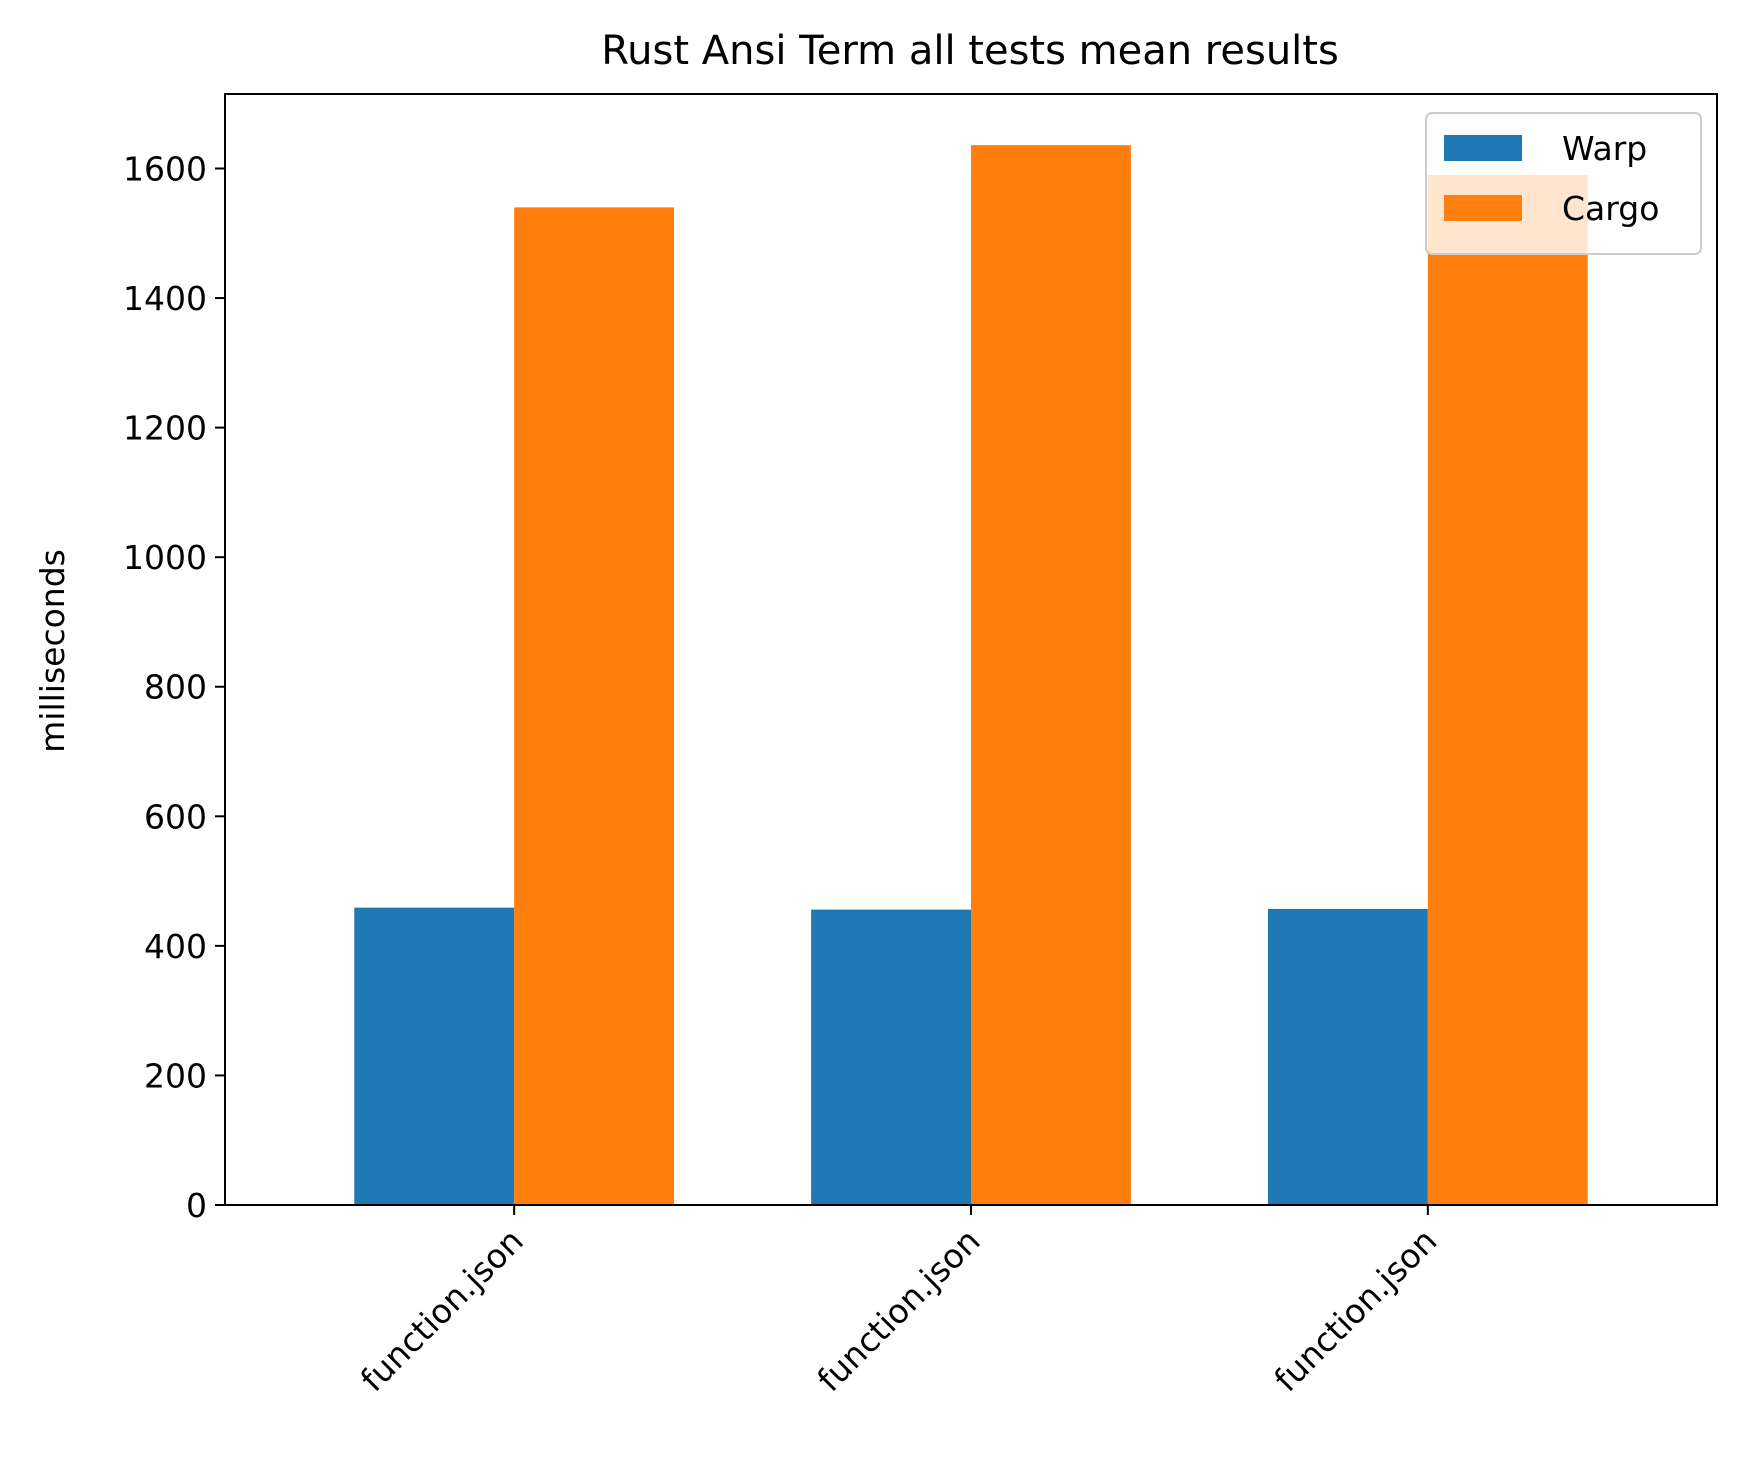 This screenshot has width=1741, height=1484. I want to click on chart-title: Rust Ansi Term all tests mean results, so click(970, 51).